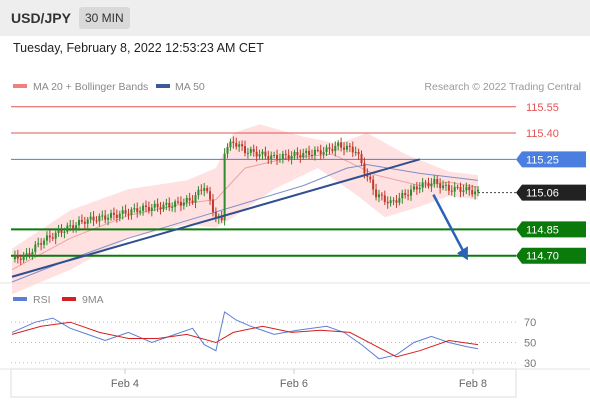 This screenshot has height=400, width=590. I want to click on legend-label-bb: MA 20 + Bollinger Bands, so click(90, 87).